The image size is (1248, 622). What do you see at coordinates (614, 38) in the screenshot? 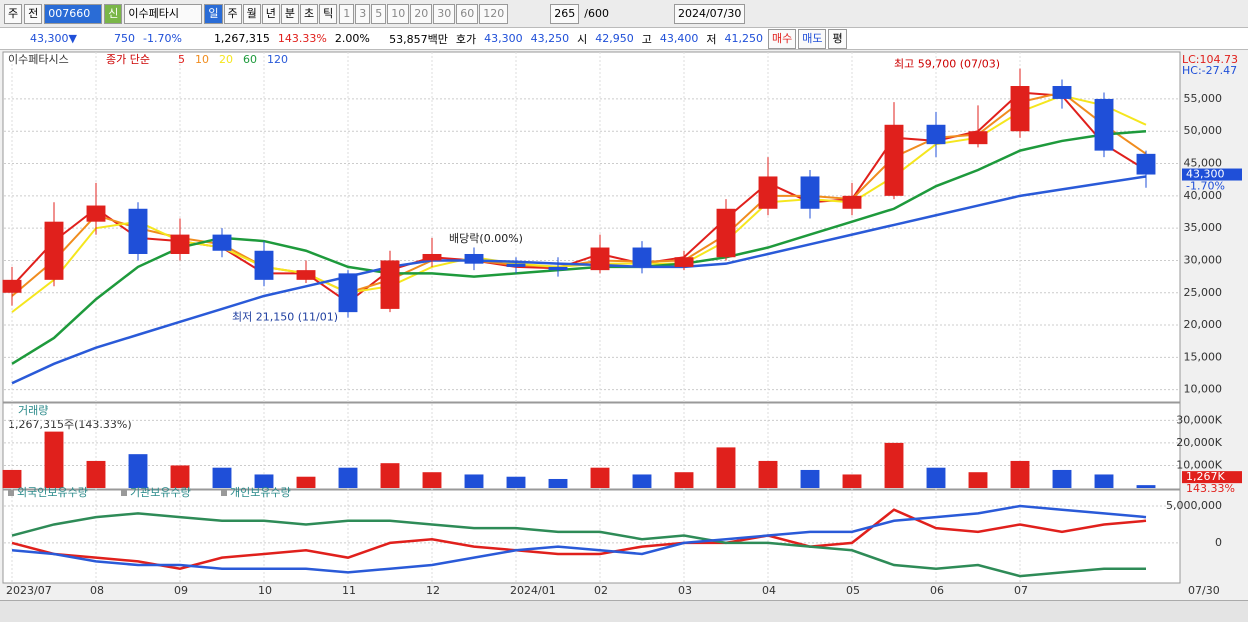
I see `open: 42,950` at bounding box center [614, 38].